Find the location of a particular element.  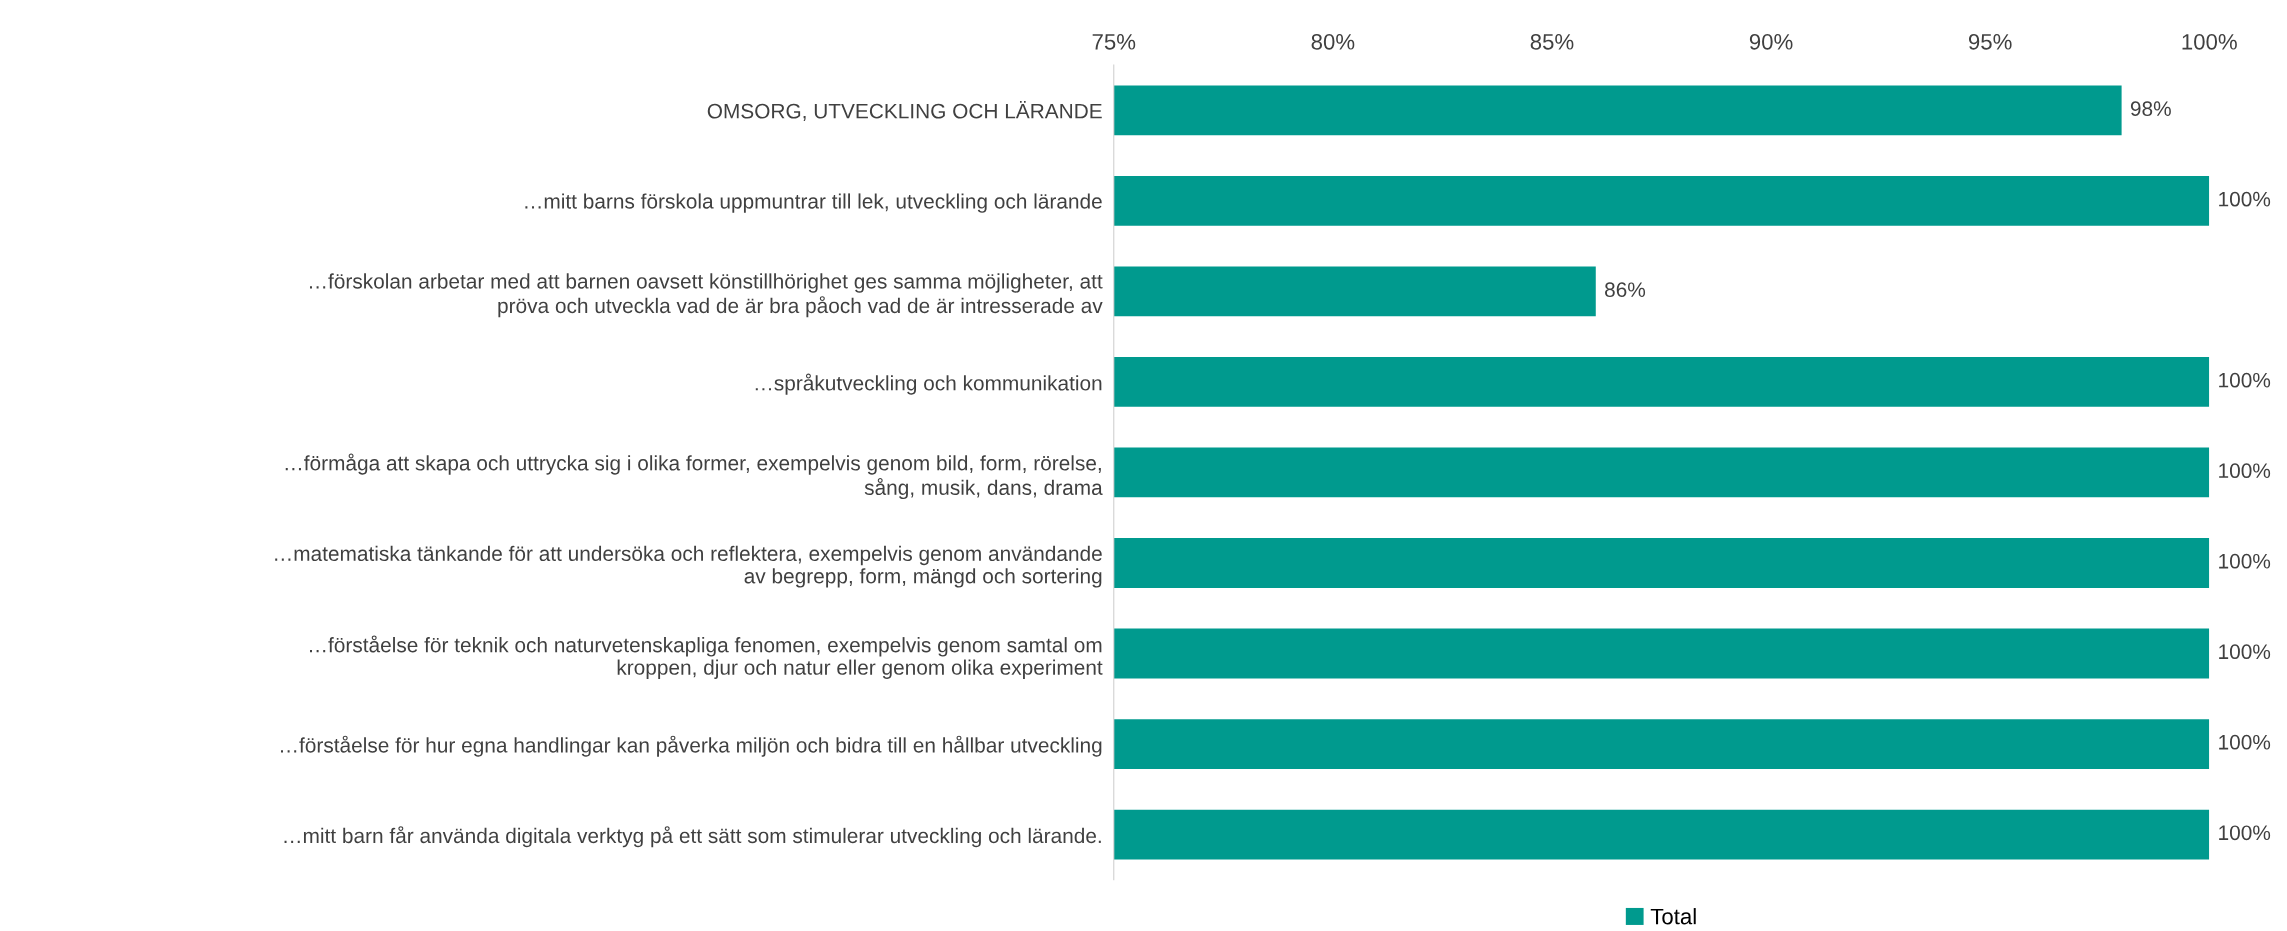

data-label: 98% is located at coordinates (2150, 109).